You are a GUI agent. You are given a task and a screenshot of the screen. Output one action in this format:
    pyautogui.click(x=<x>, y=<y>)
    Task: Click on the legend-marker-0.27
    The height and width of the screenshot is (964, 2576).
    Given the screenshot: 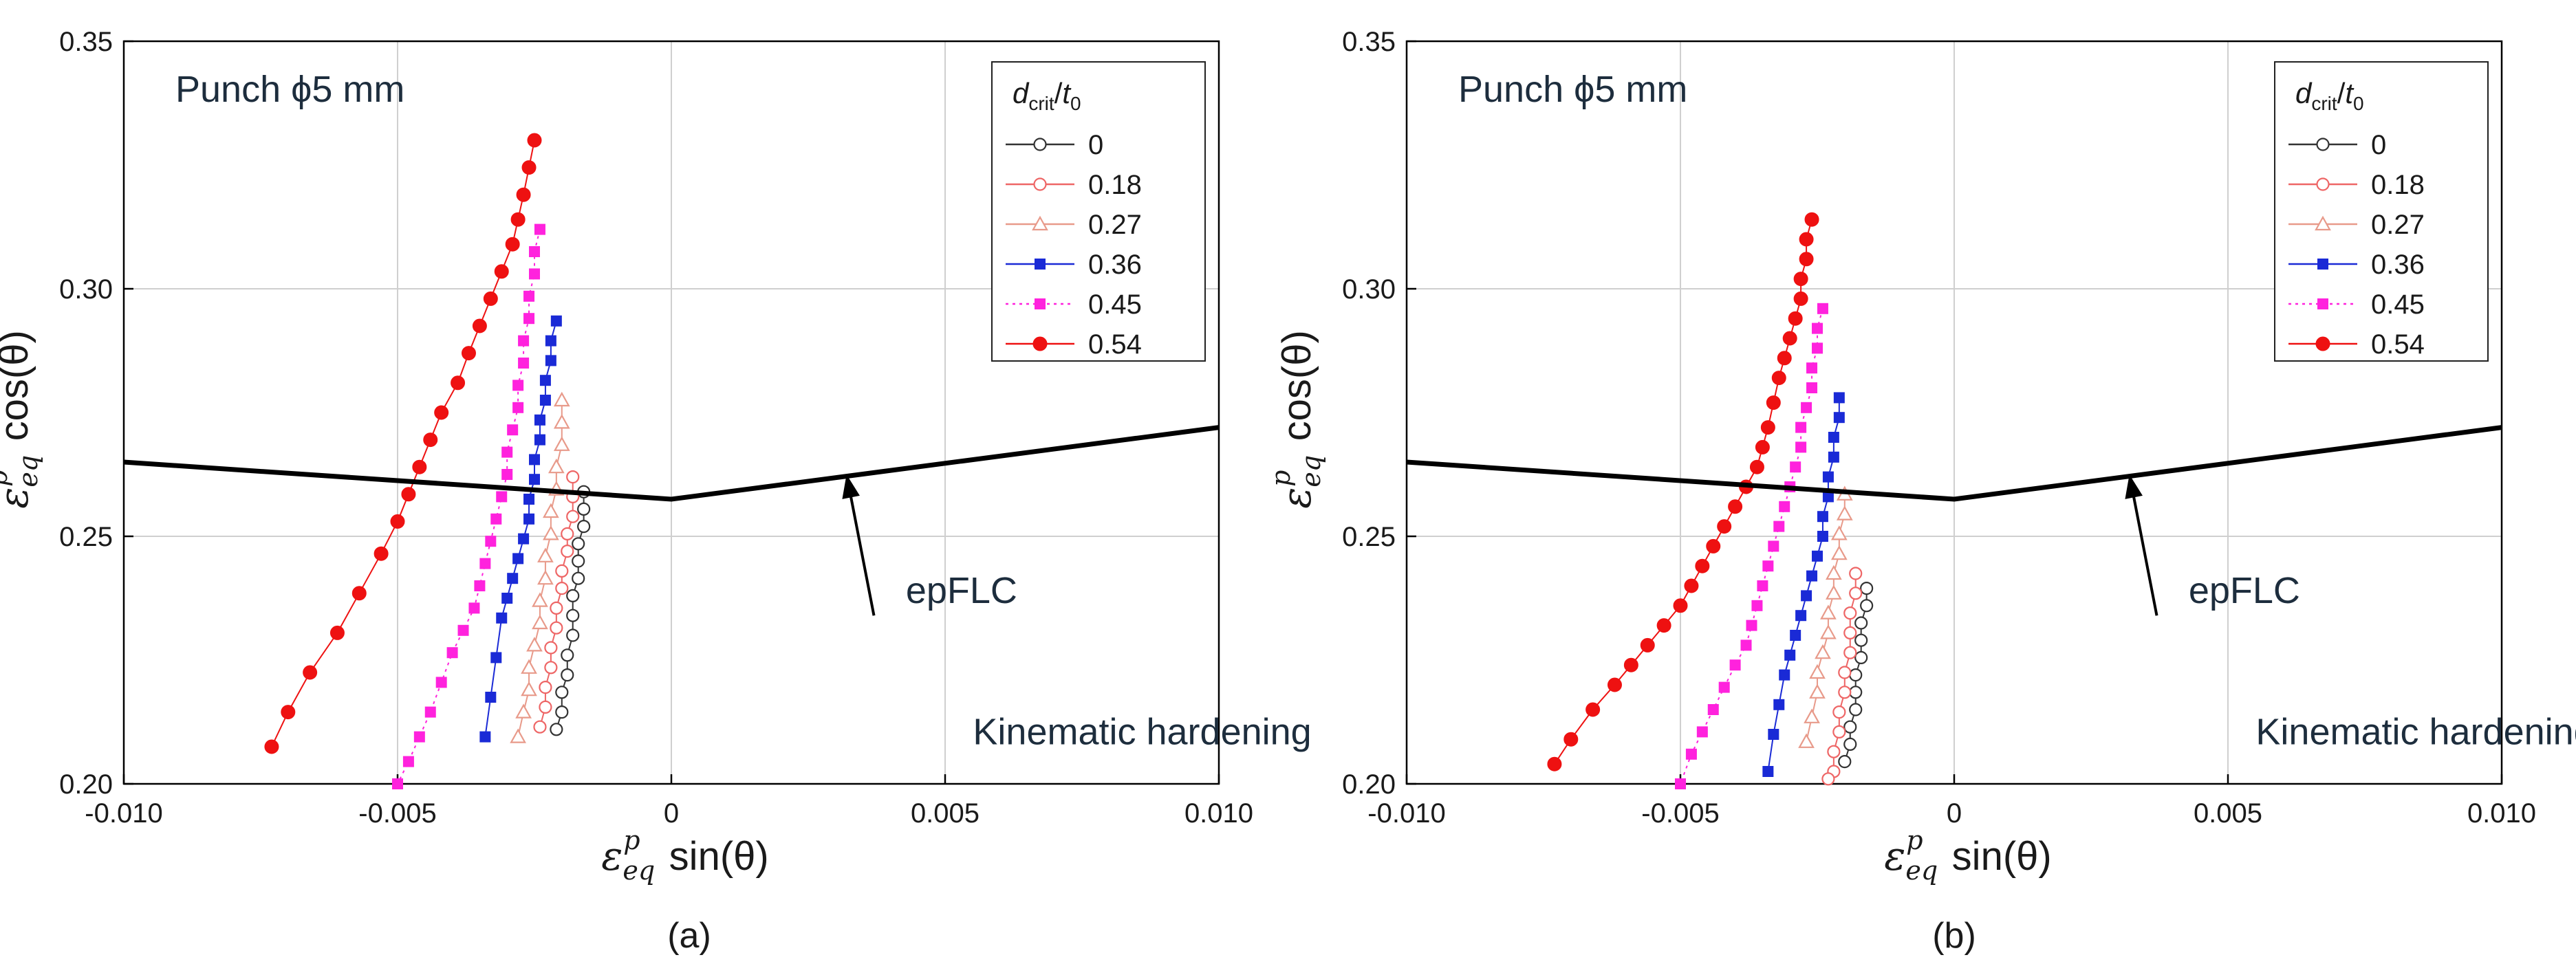 What is the action you would take?
    pyautogui.click(x=1040, y=223)
    